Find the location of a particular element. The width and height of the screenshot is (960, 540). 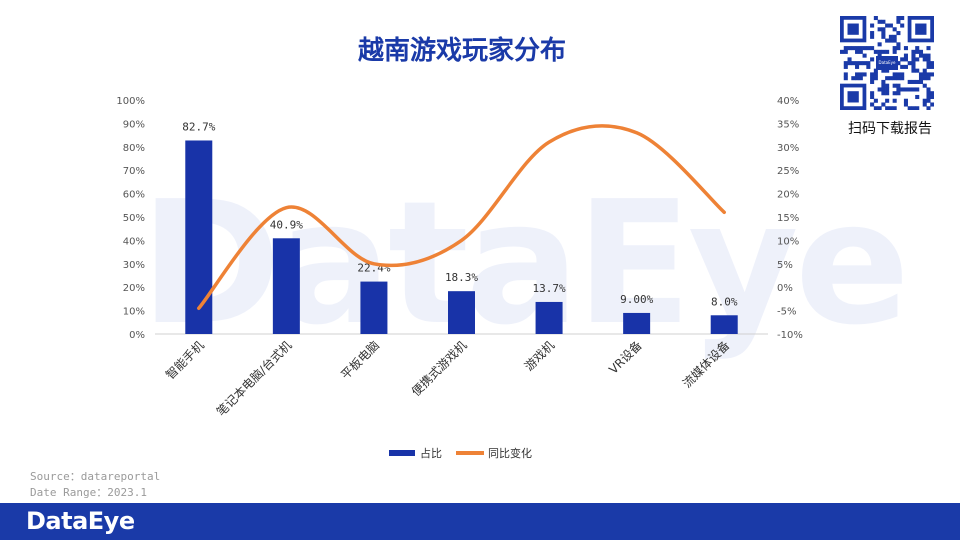

y-left-tick-label: 30% is located at coordinates (134, 265).